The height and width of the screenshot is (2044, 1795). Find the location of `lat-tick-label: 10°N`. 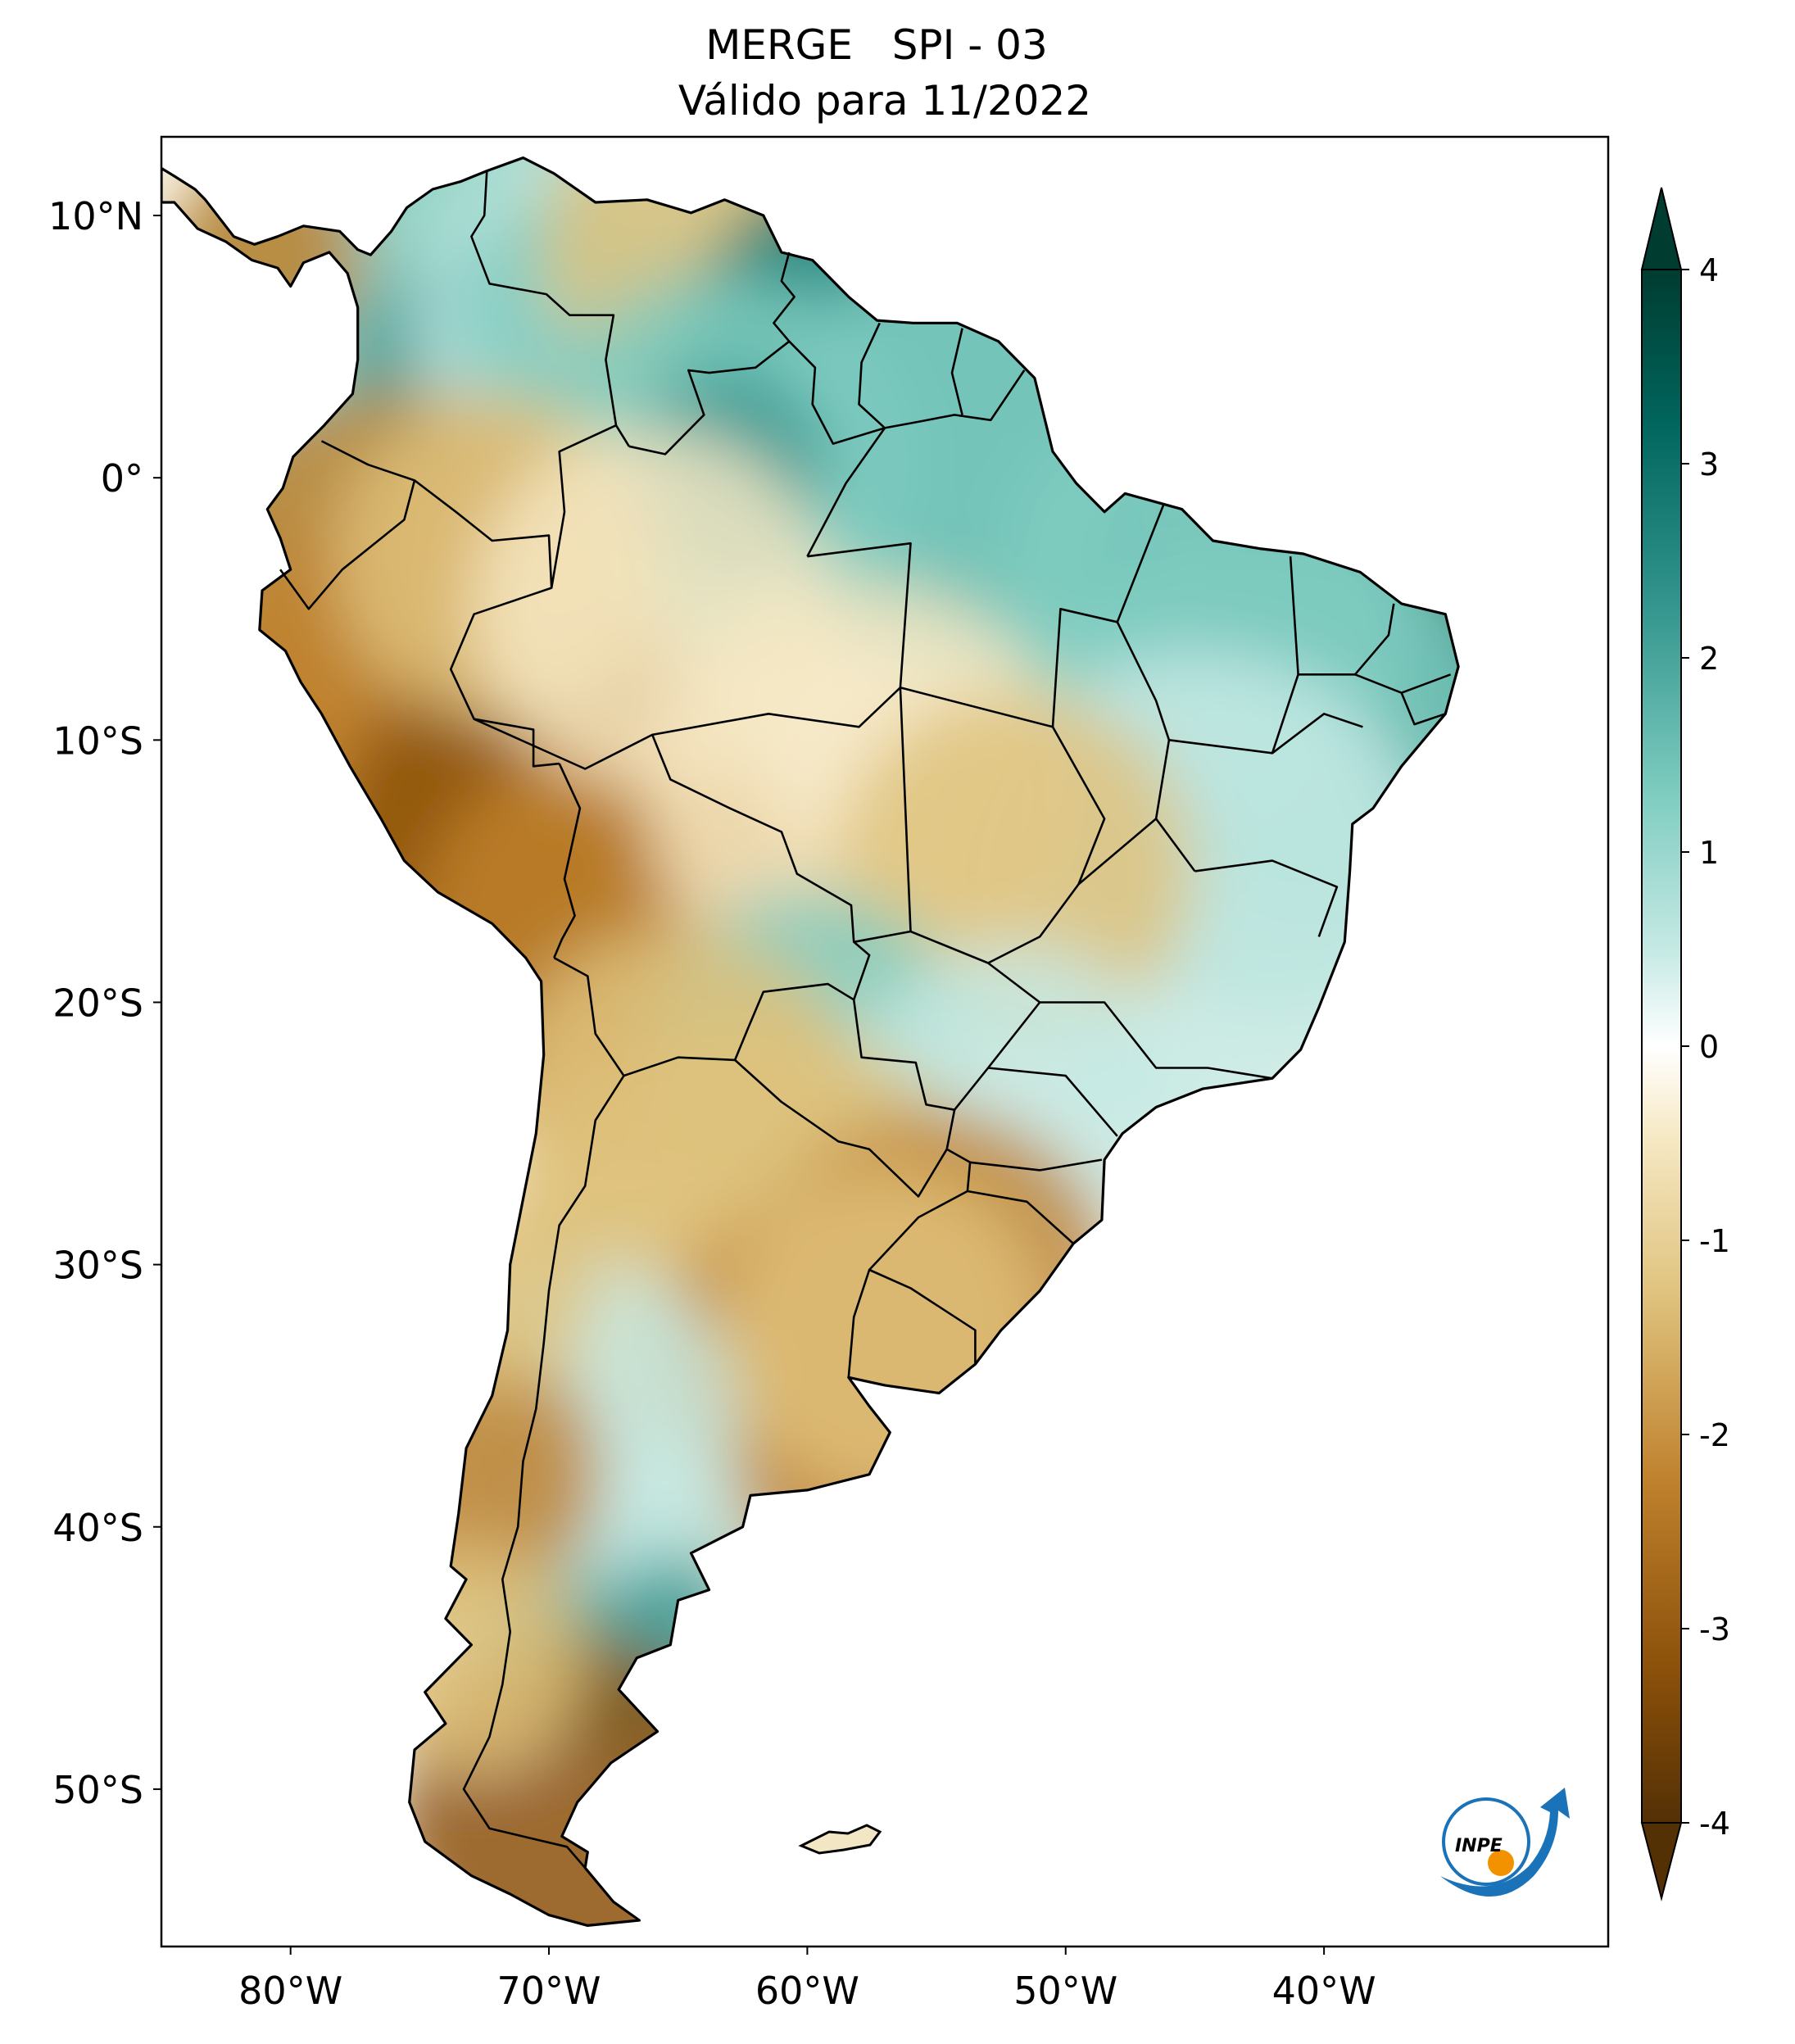

lat-tick-label: 10°N is located at coordinates (95, 216).